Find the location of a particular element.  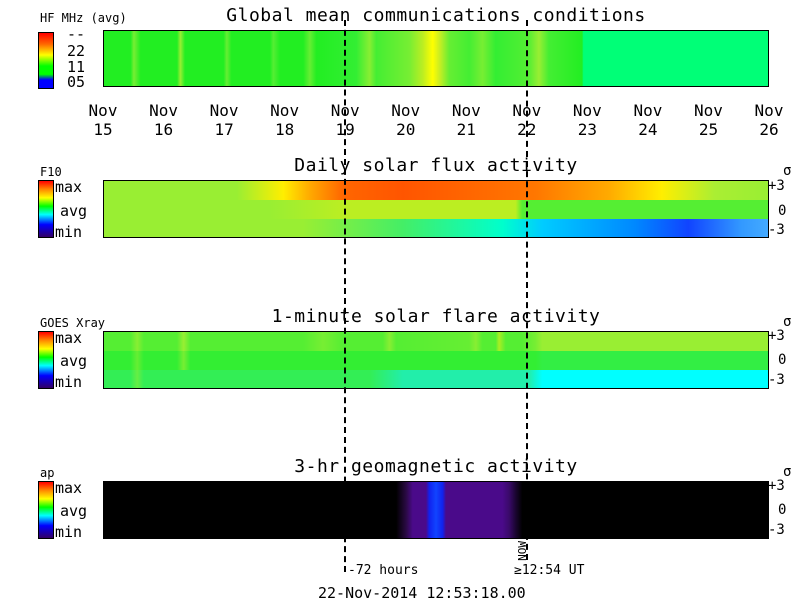

flux-row-high is located at coordinates (436, 191).